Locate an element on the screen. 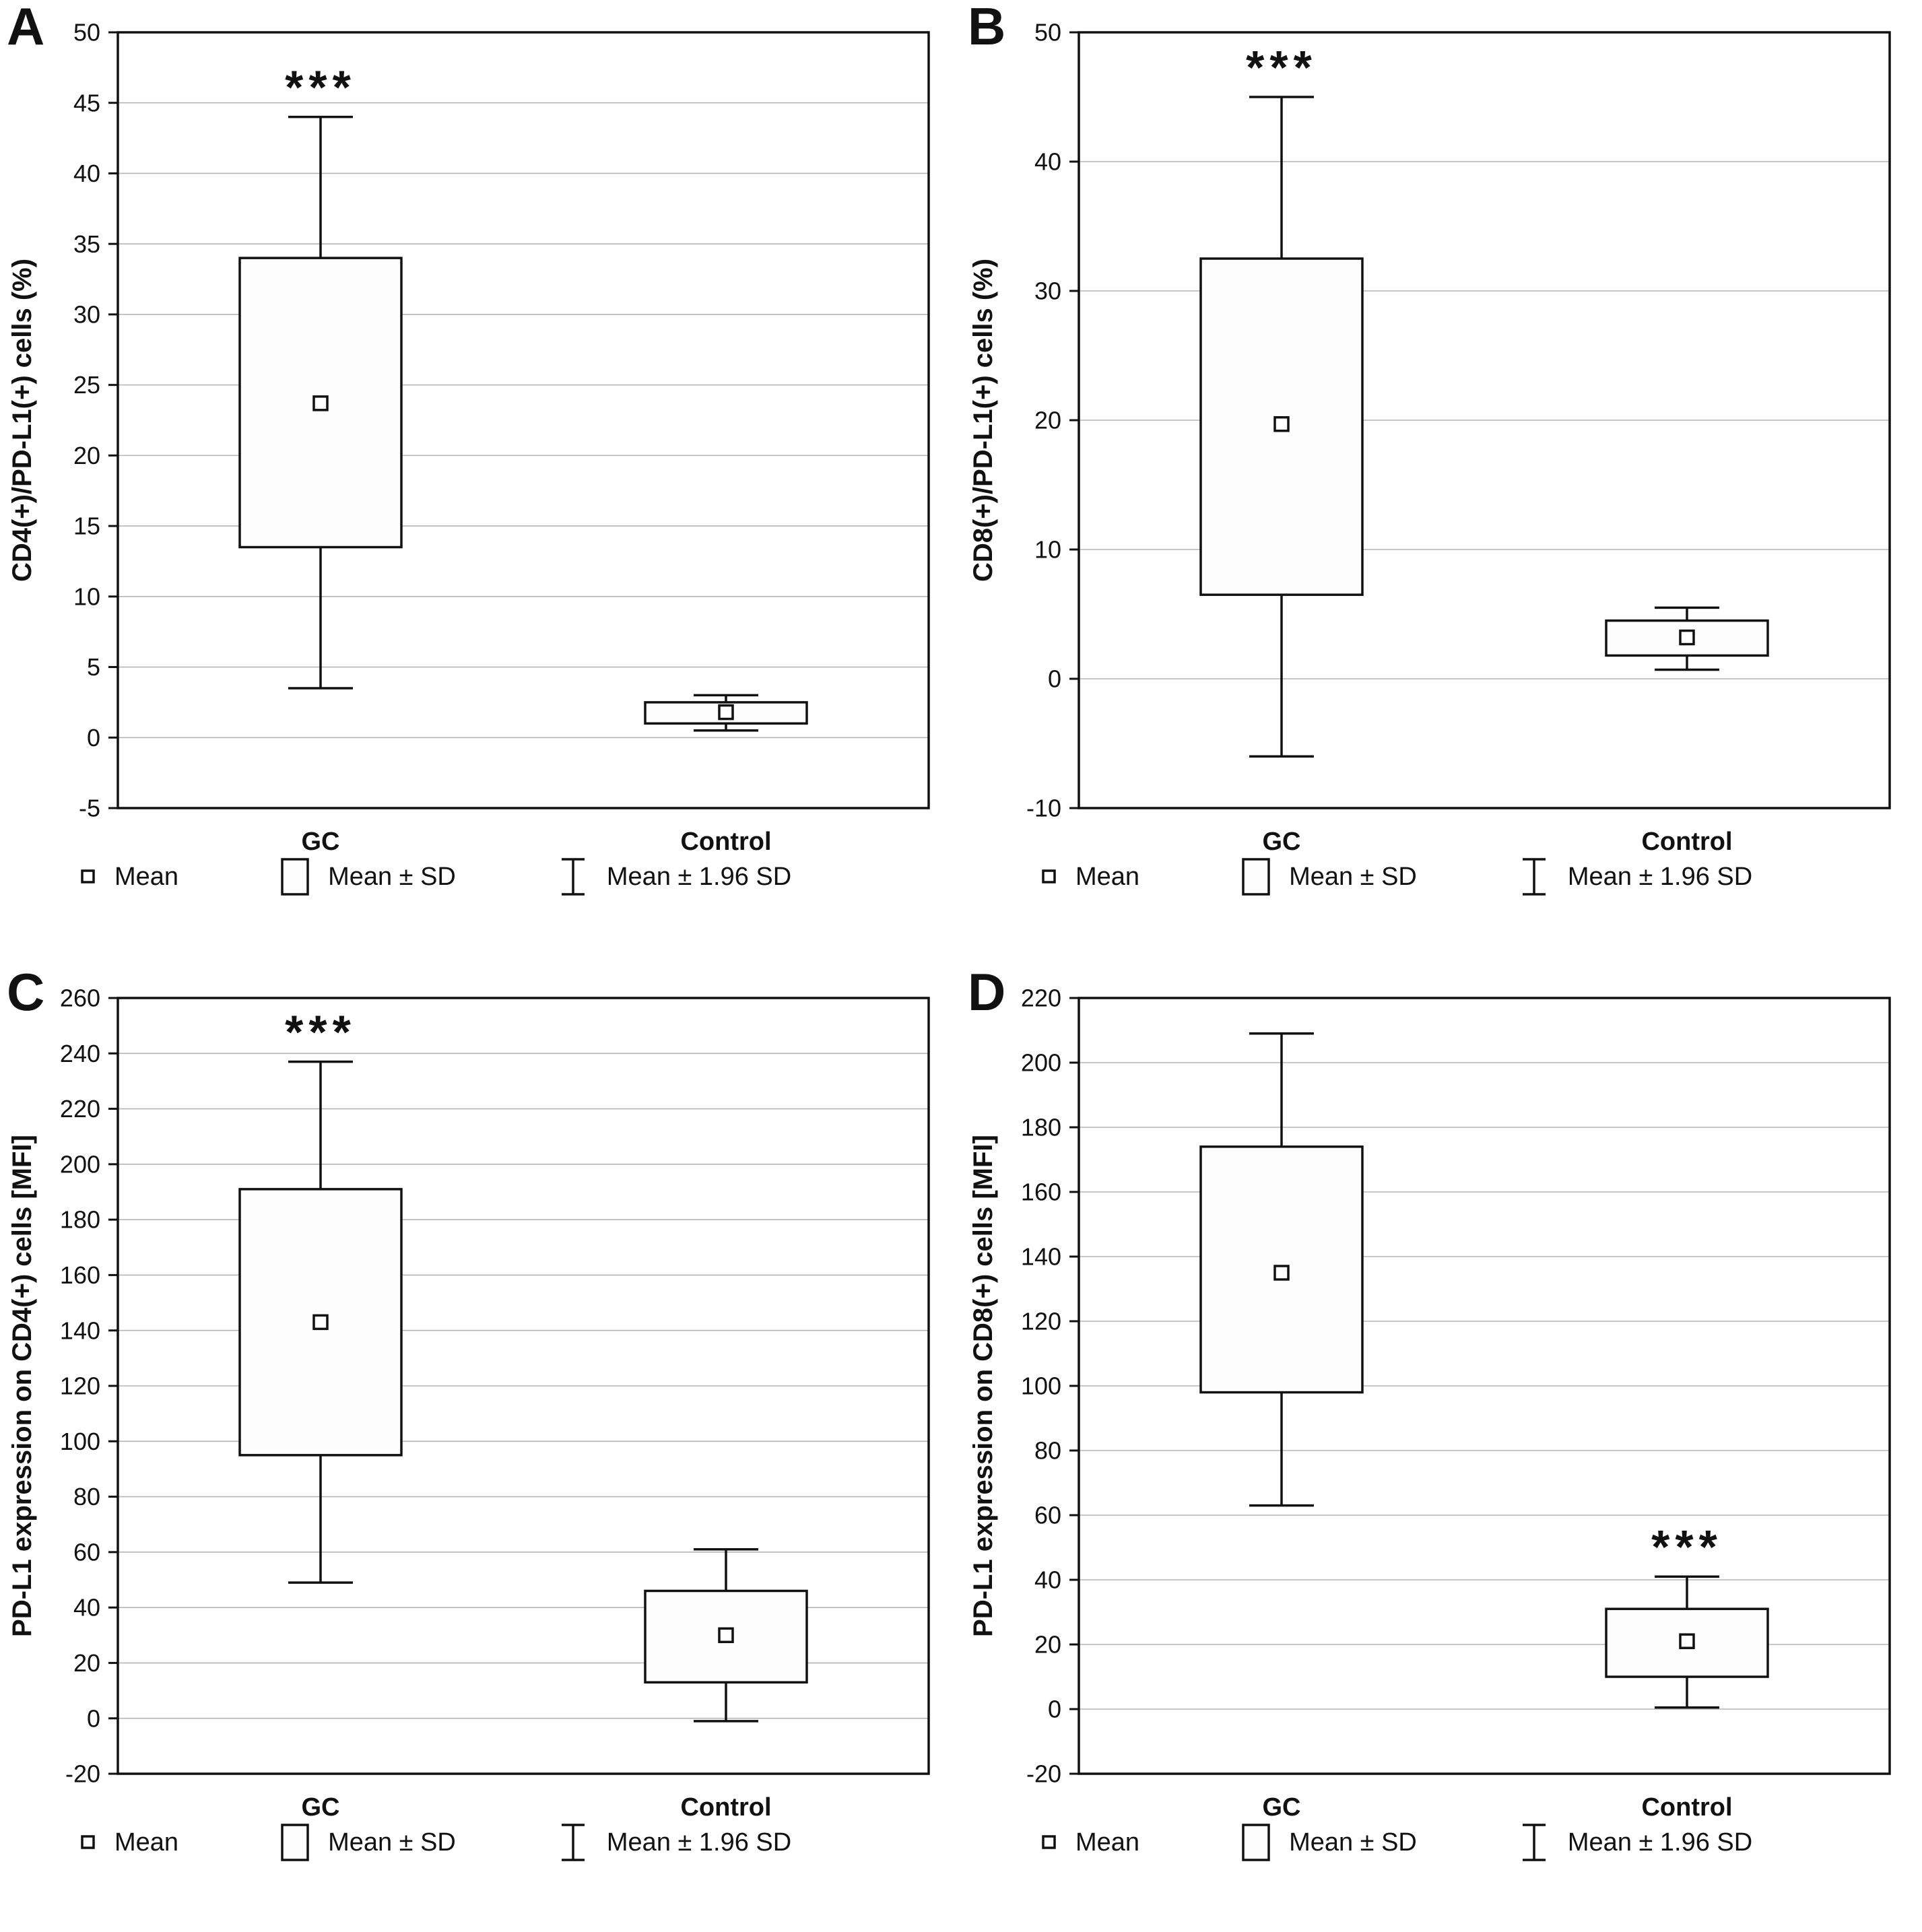  panel-d-letter: D is located at coordinates (987, 992).